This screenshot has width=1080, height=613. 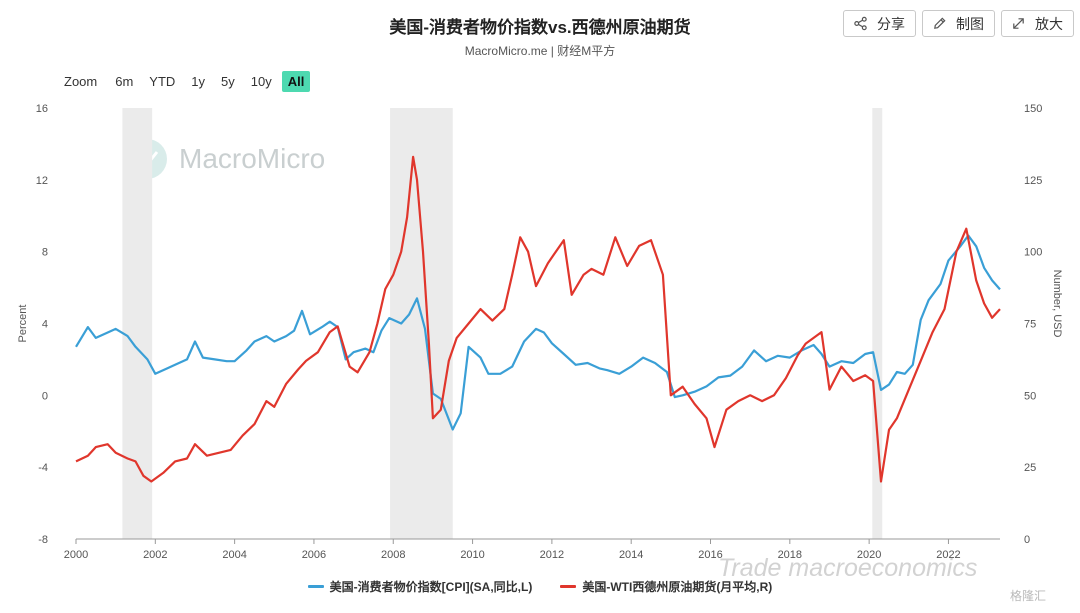 What do you see at coordinates (296, 81) in the screenshot?
I see `zoom-all-button: All` at bounding box center [296, 81].